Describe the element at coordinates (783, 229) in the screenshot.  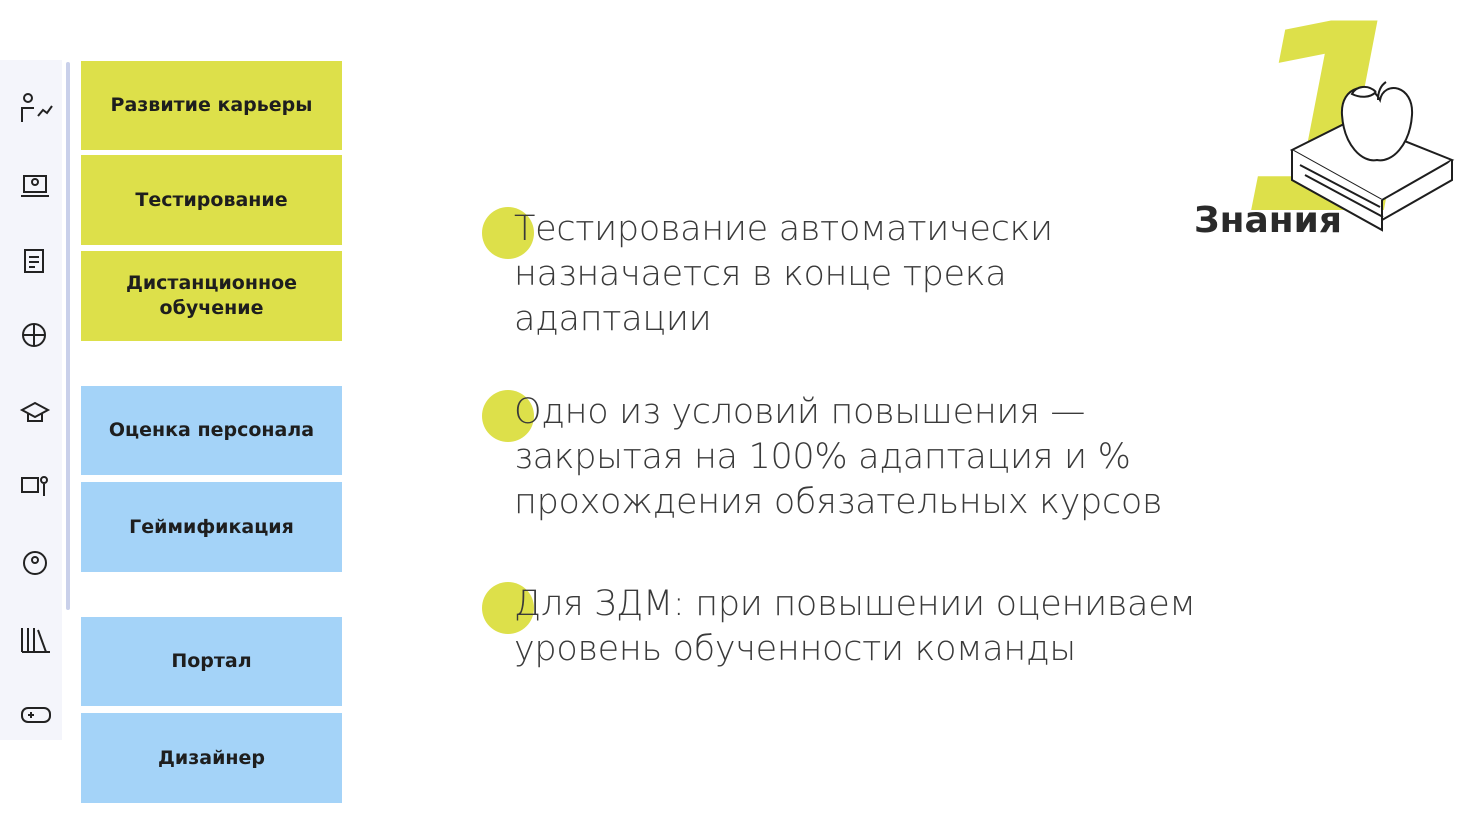
I see `text-line: Тестирование автоматически` at that location.